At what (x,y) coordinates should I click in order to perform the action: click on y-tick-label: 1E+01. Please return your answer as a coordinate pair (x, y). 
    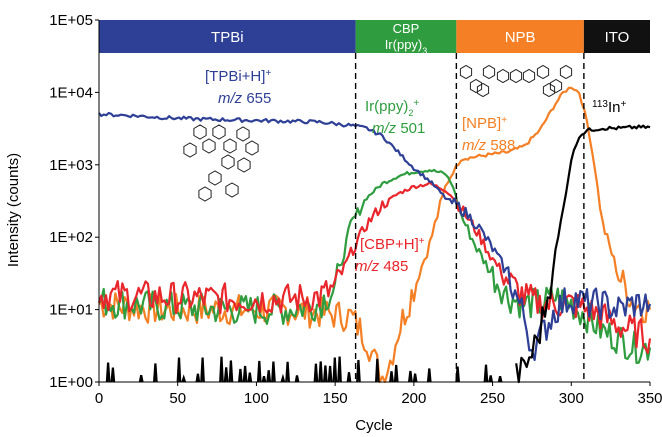
    Looking at the image, I should click on (71, 310).